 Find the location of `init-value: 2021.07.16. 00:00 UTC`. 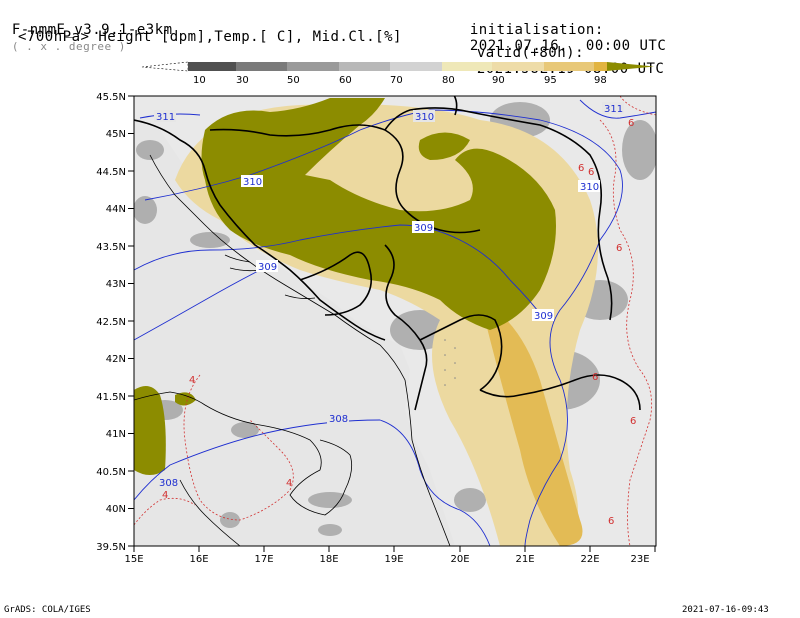

init-value: 2021.07.16. 00:00 UTC is located at coordinates (568, 46).